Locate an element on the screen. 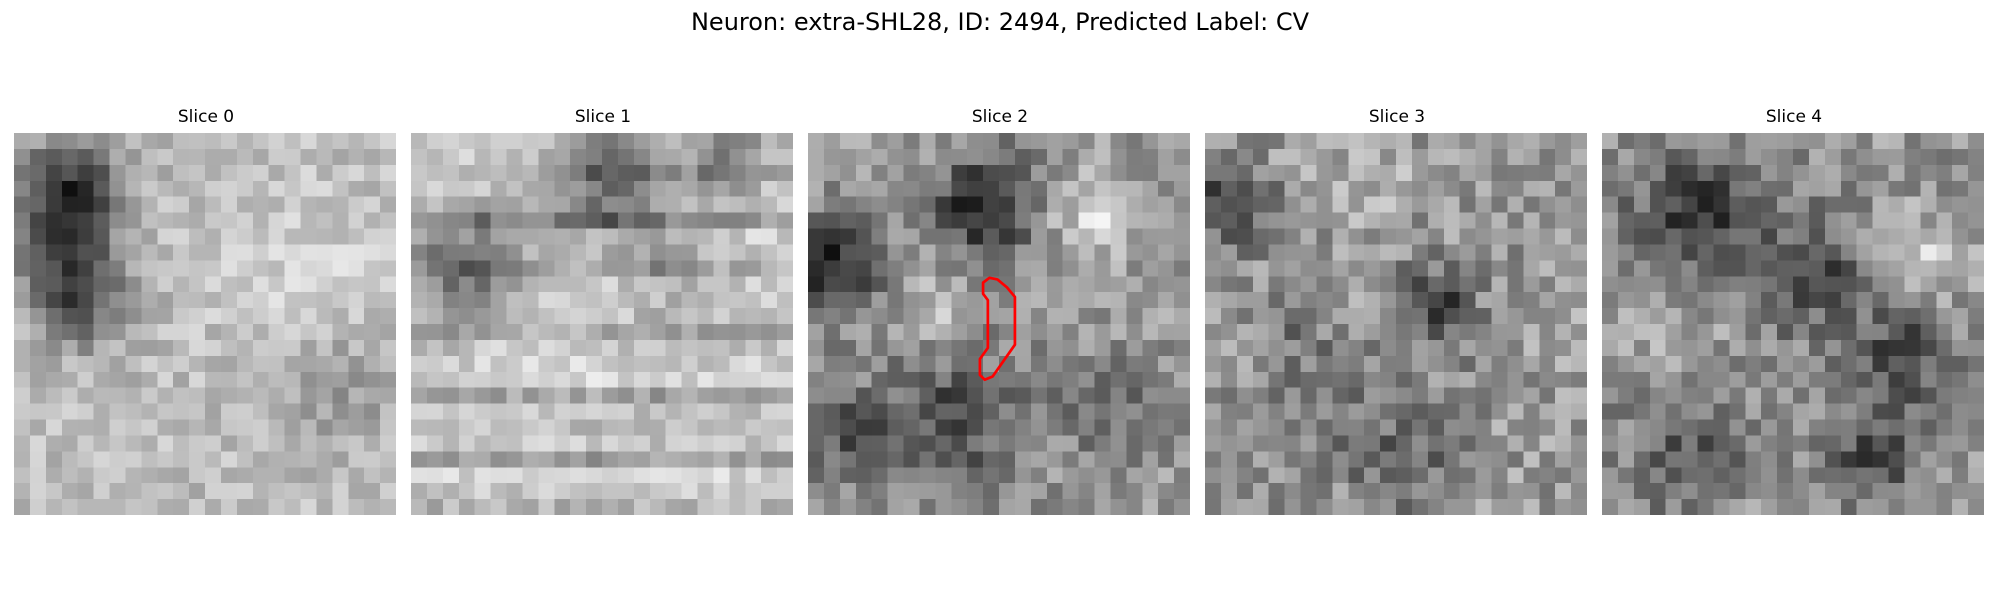  slice-panel-1: Slice 1 is located at coordinates (603, 310).